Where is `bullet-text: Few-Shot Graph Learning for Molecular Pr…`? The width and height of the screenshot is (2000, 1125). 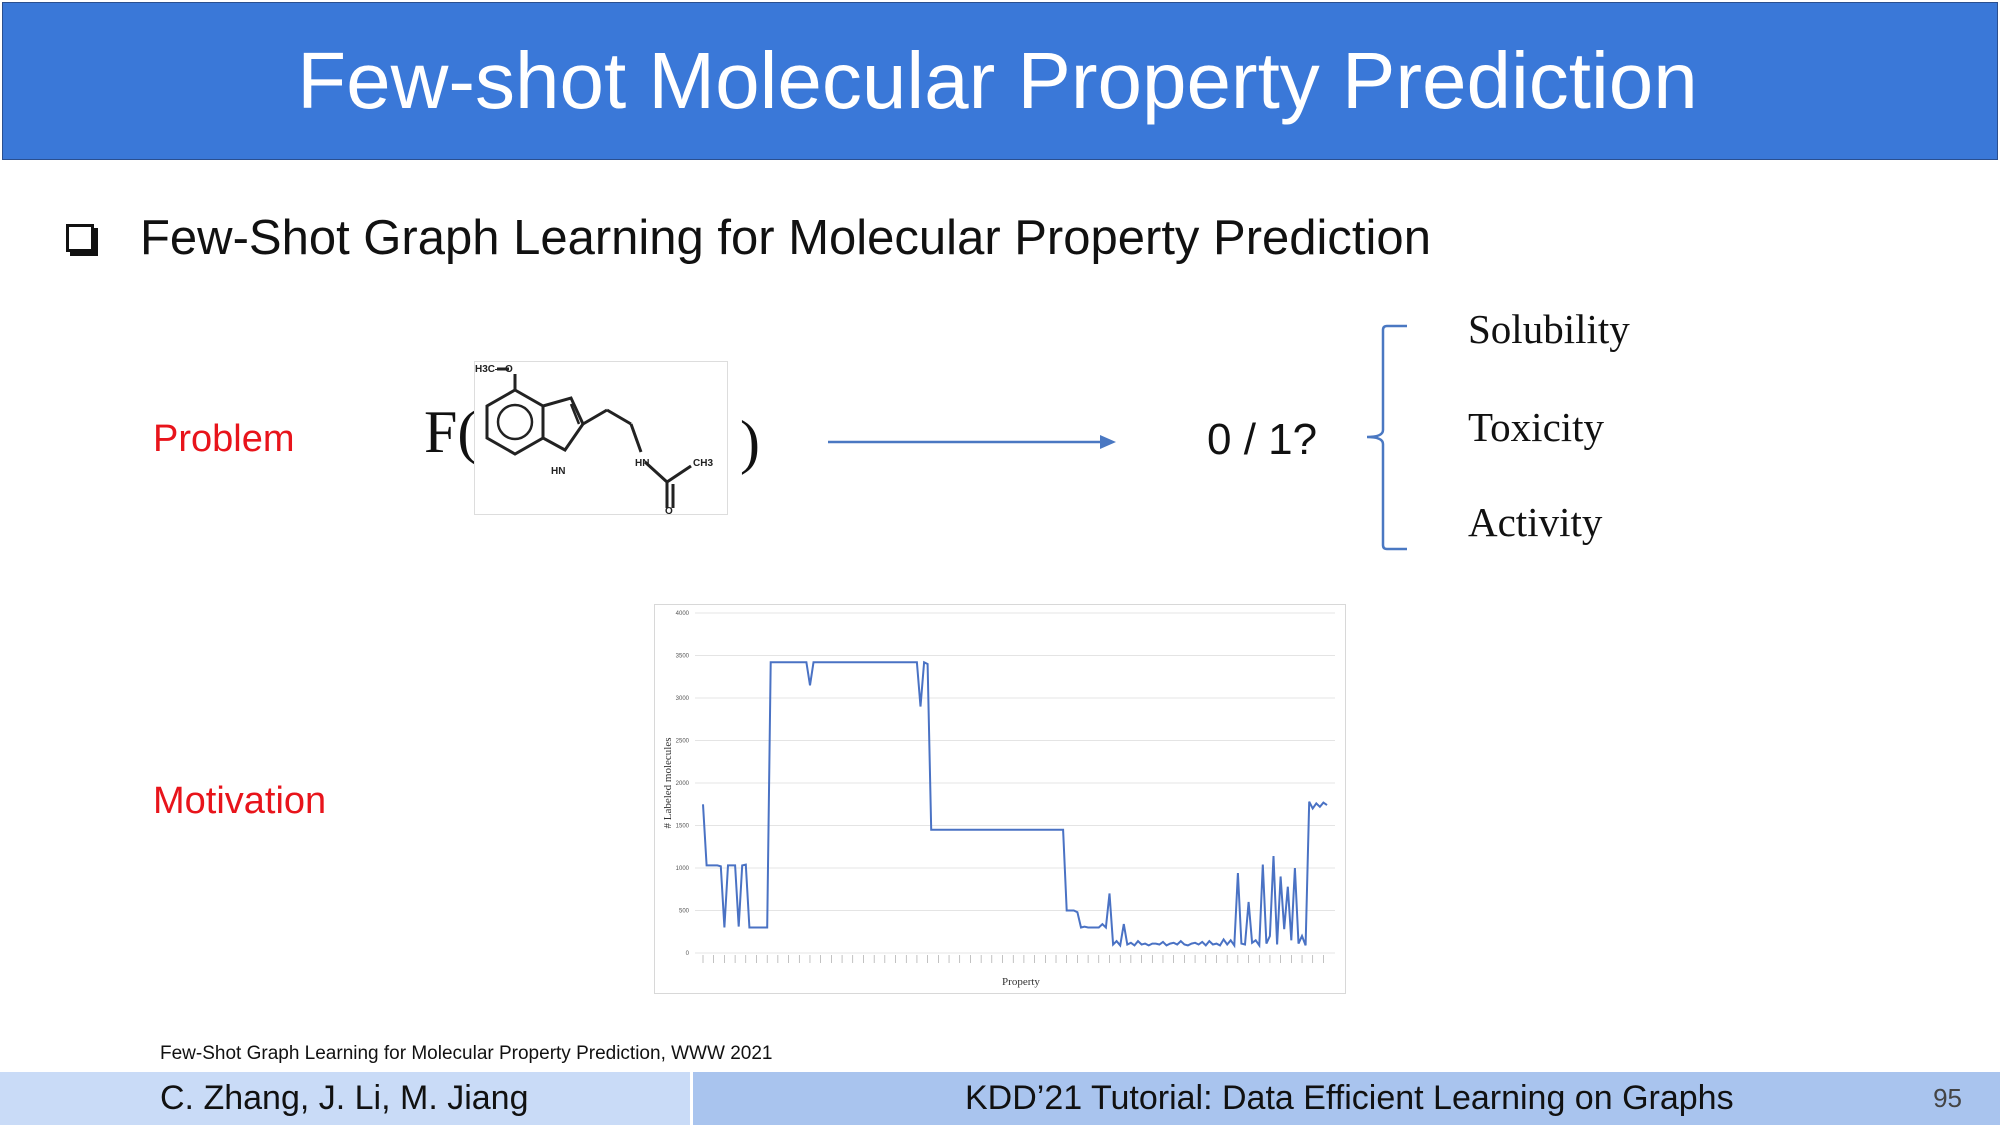
bullet-text: Few-Shot Graph Learning for Molecular Pr… is located at coordinates (785, 238).